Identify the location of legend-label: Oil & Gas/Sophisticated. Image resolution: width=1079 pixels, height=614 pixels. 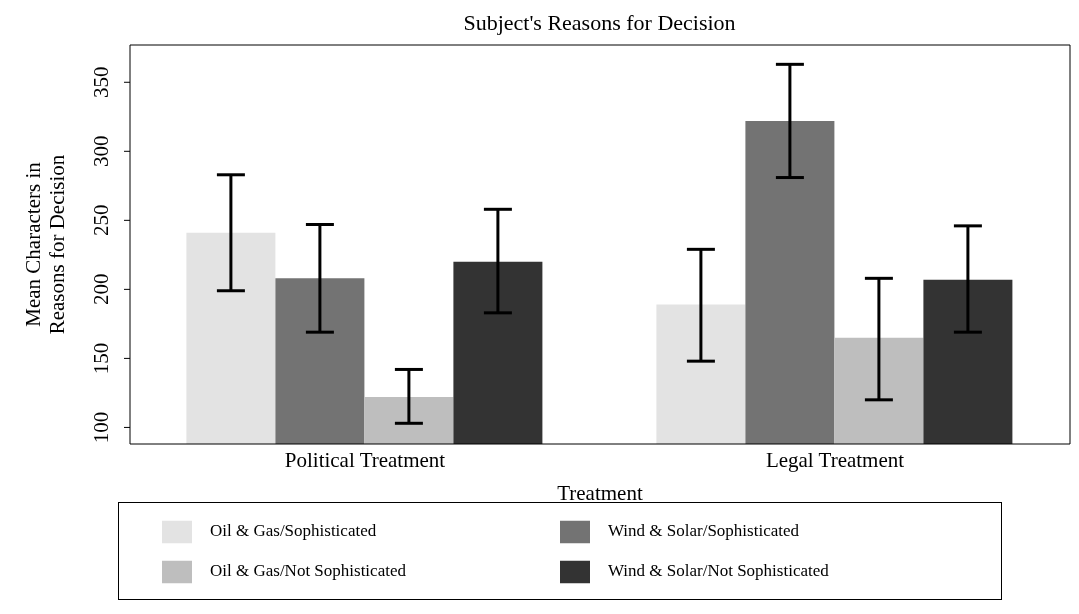
(293, 531).